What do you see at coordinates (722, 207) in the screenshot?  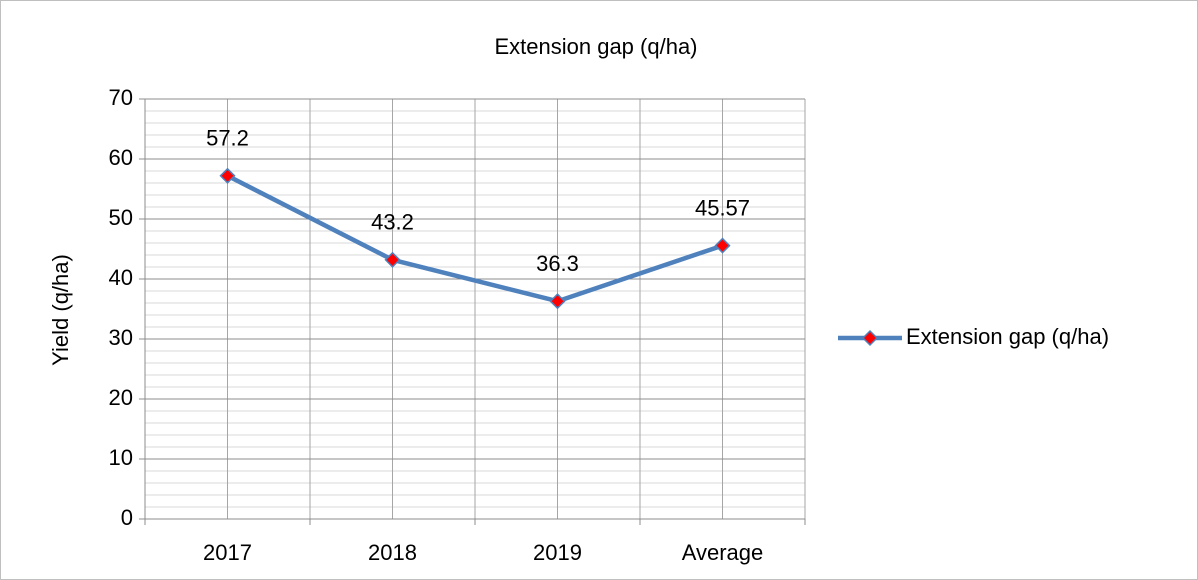 I see `data-label: 45.57` at bounding box center [722, 207].